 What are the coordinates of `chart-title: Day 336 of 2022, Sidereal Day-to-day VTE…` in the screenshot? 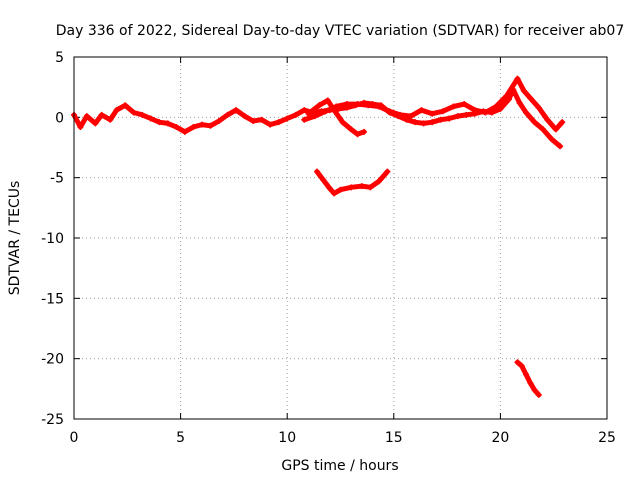 It's located at (340, 31).